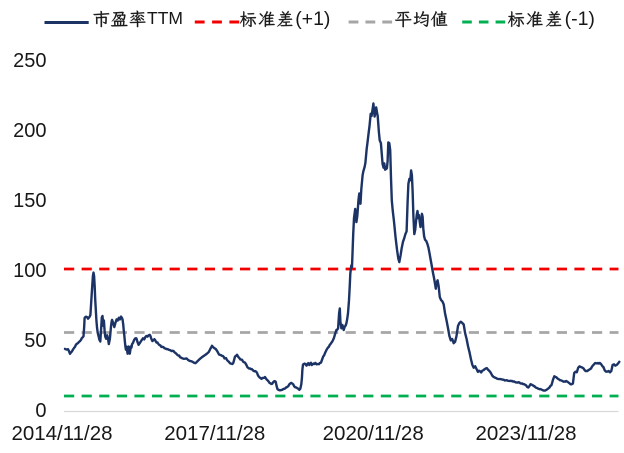  Describe the element at coordinates (525, 433) in the screenshot. I see `svg-text: 2023/11/28` at that location.